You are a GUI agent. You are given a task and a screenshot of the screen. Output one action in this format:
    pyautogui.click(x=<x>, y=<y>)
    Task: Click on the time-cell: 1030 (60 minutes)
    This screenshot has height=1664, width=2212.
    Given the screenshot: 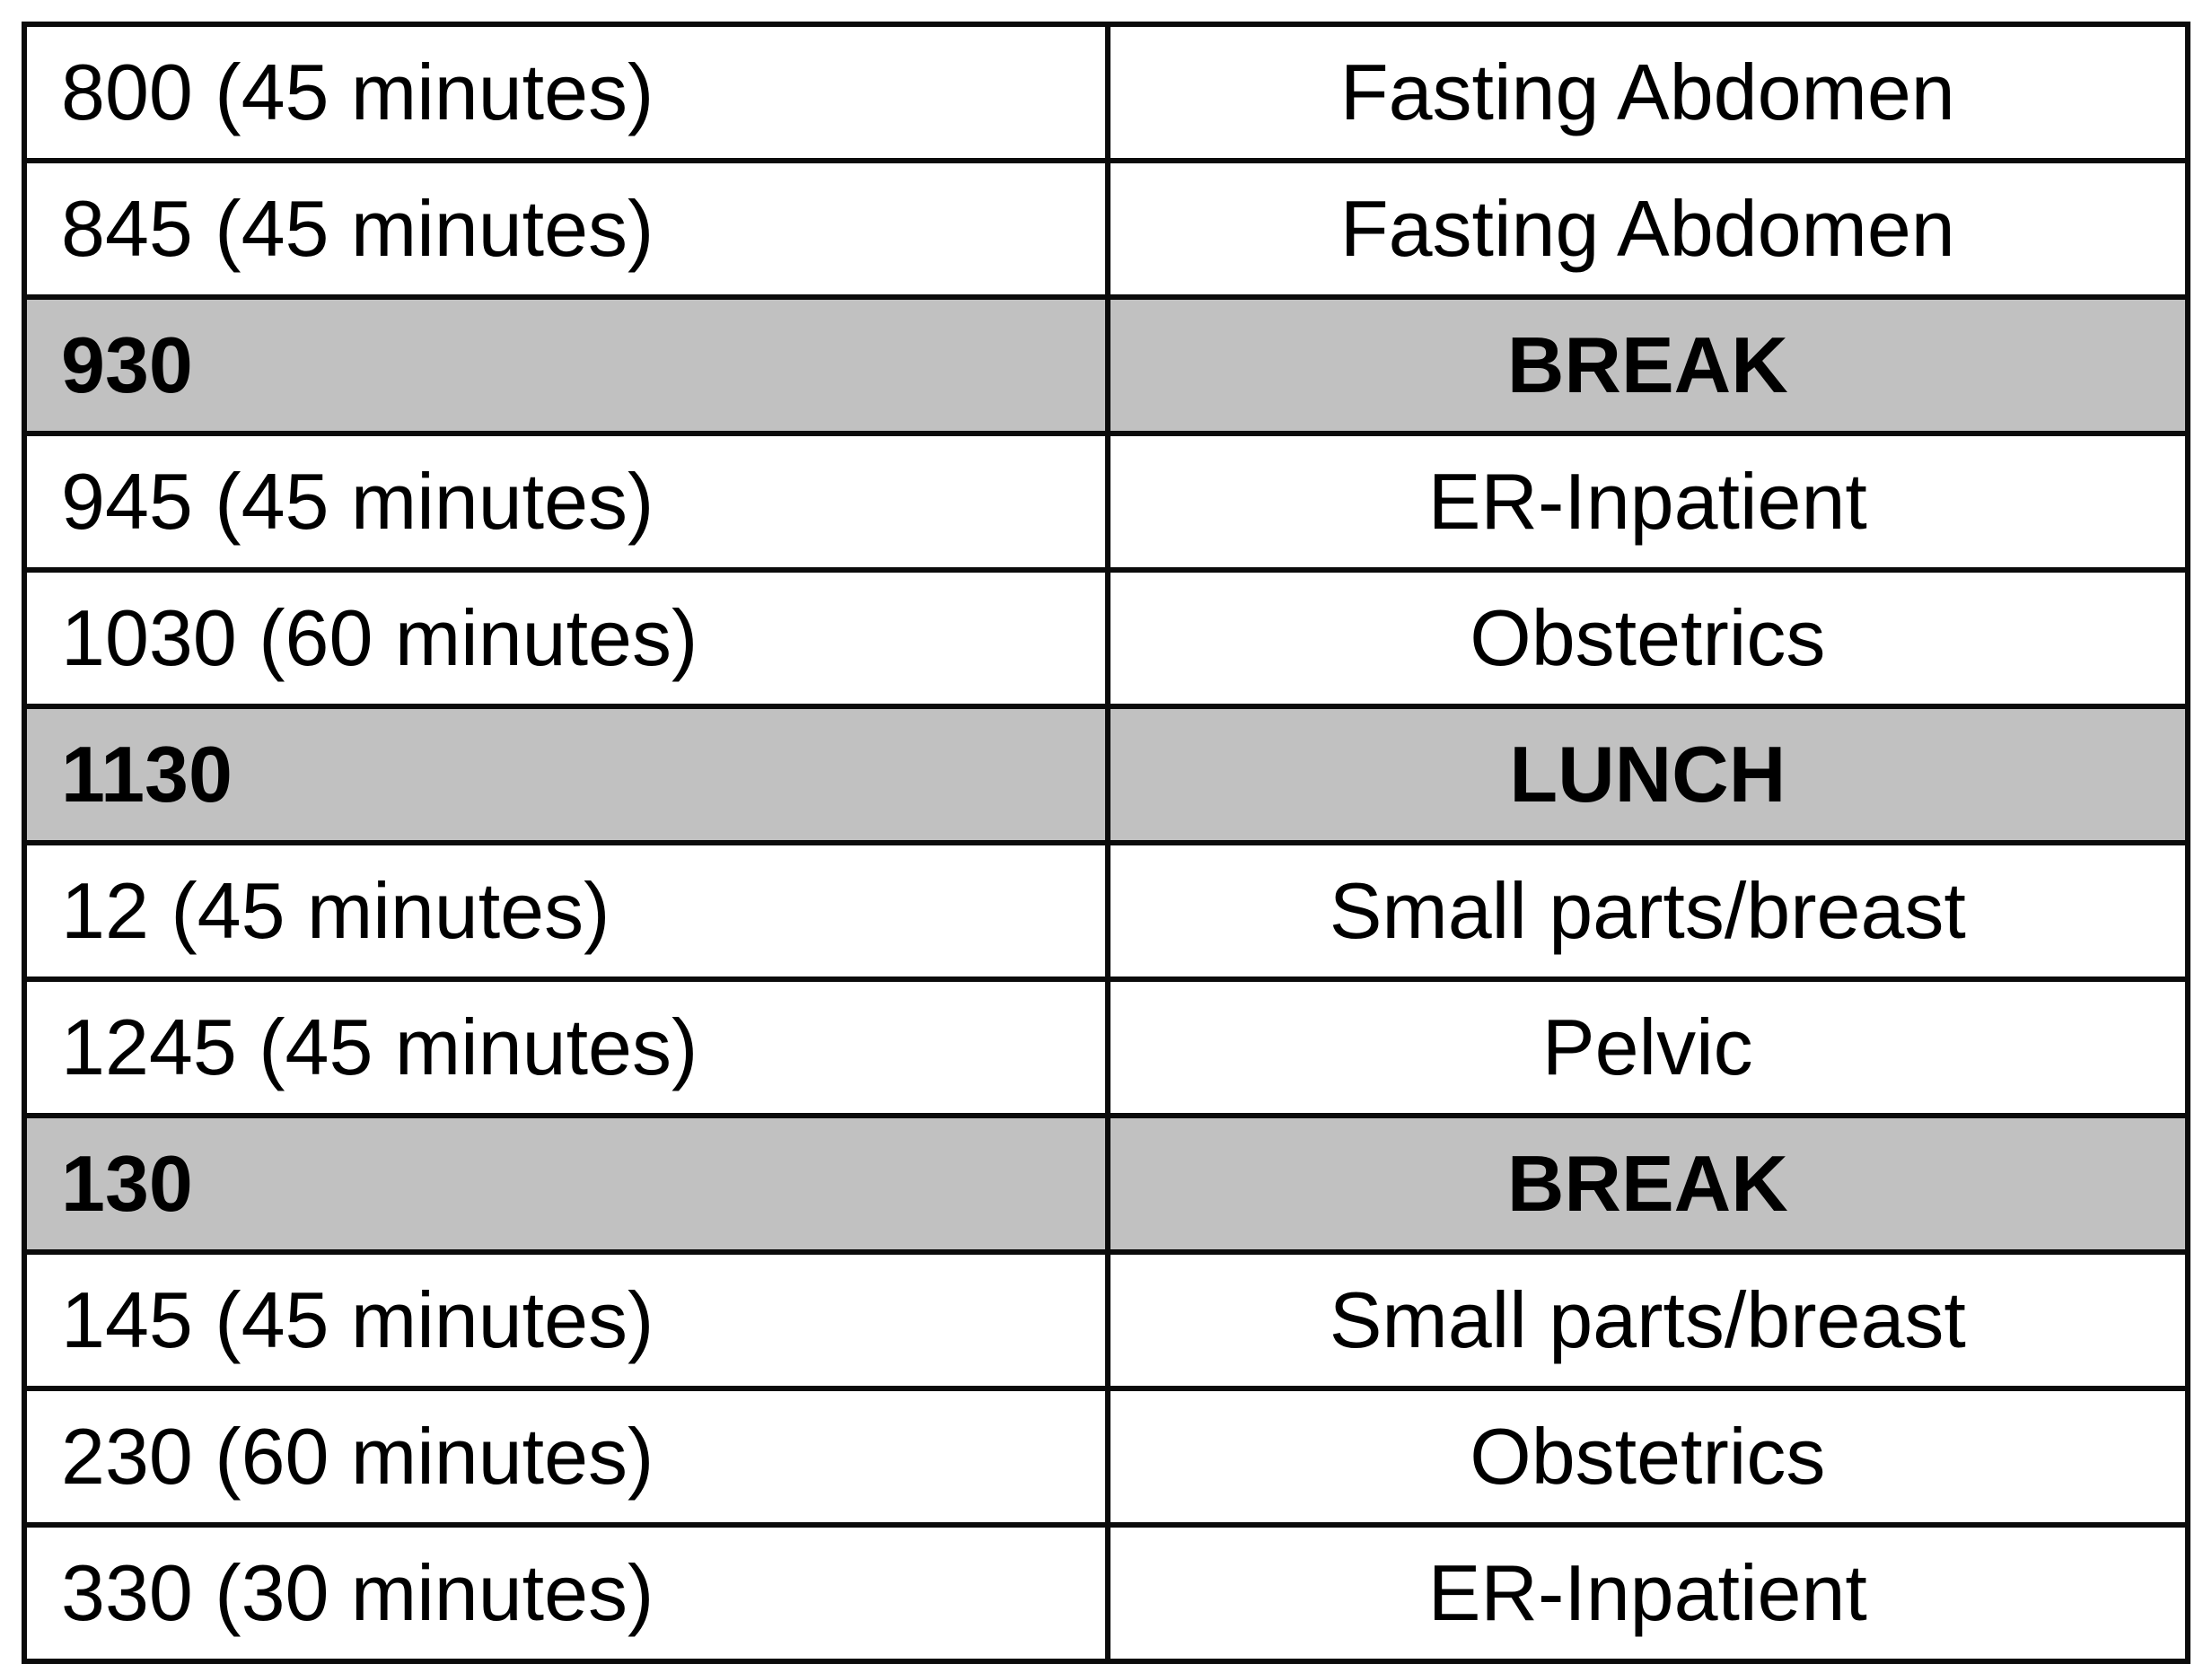 What is the action you would take?
    pyautogui.click(x=566, y=638)
    